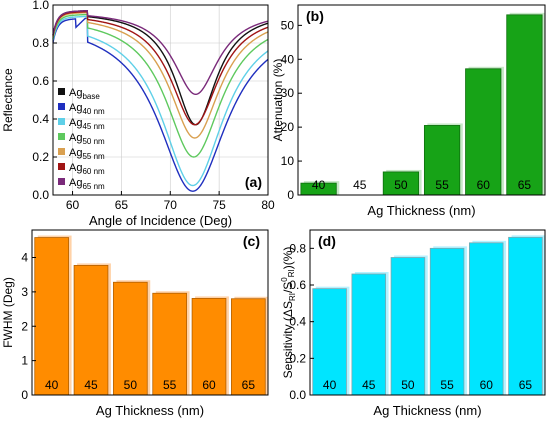 The height and width of the screenshot is (446, 550). What do you see at coordinates (122, 205) in the screenshot?
I see `x-tick-label: 65` at bounding box center [122, 205].